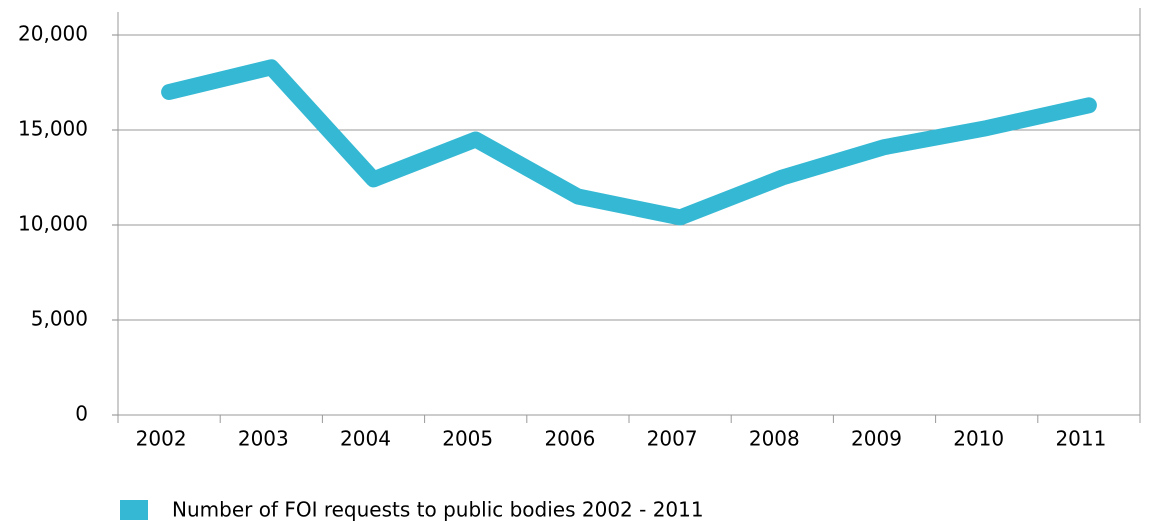 This screenshot has width=1151, height=524. What do you see at coordinates (365, 439) in the screenshot?
I see `x-tick-label: 2004` at bounding box center [365, 439].